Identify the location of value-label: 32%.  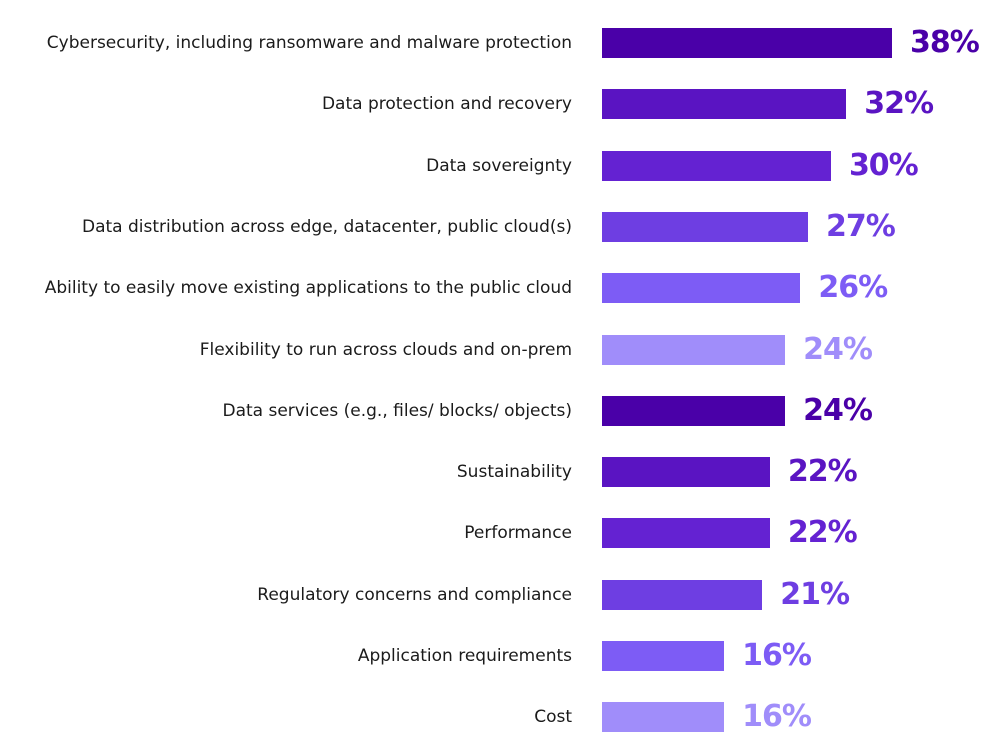
(899, 104).